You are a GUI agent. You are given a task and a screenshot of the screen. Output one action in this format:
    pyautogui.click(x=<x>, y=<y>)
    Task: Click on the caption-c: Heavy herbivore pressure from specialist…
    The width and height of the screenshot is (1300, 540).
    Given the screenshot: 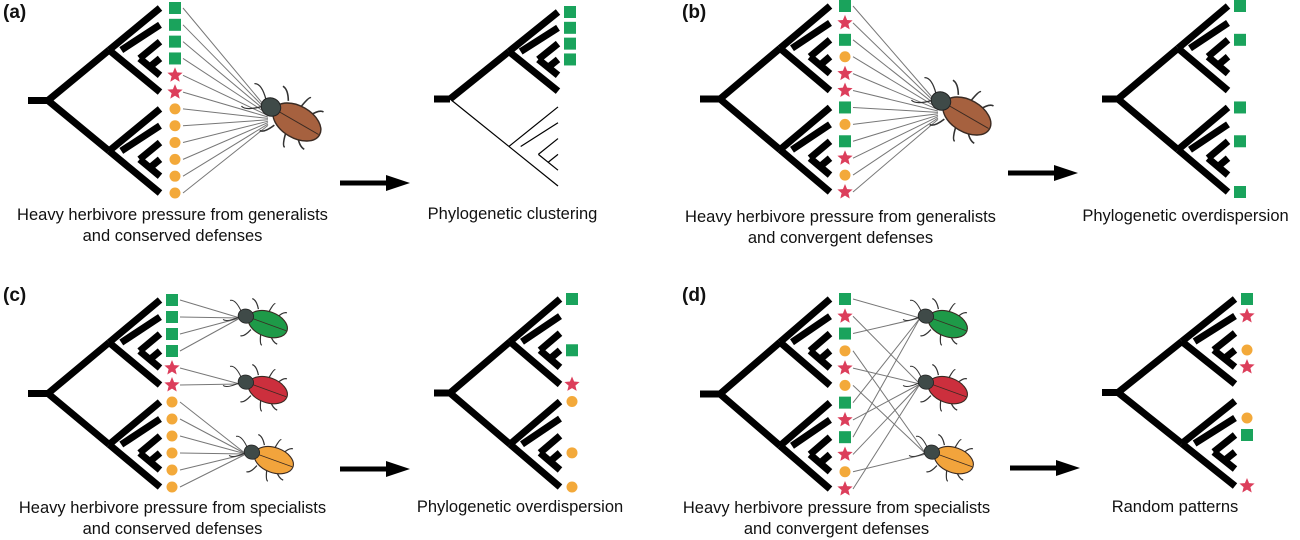 What is the action you would take?
    pyautogui.click(x=172, y=519)
    